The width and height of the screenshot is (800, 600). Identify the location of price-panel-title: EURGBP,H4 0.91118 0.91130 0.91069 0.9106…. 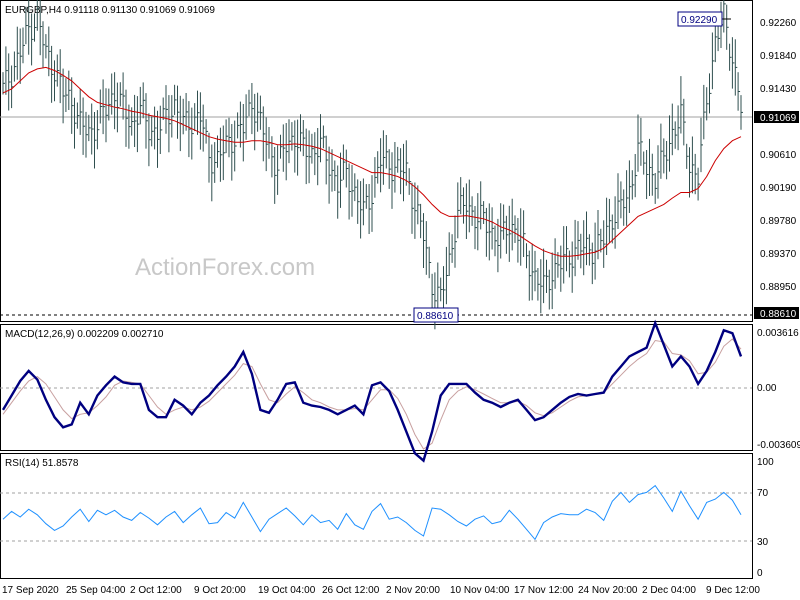
(110, 10).